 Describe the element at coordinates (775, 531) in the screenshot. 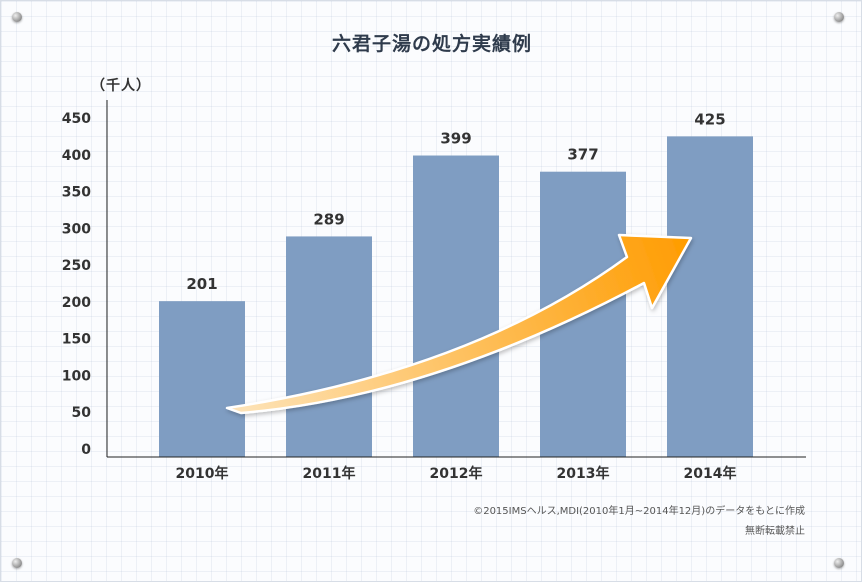

I see `copyright-notice: 無断転載禁止` at that location.